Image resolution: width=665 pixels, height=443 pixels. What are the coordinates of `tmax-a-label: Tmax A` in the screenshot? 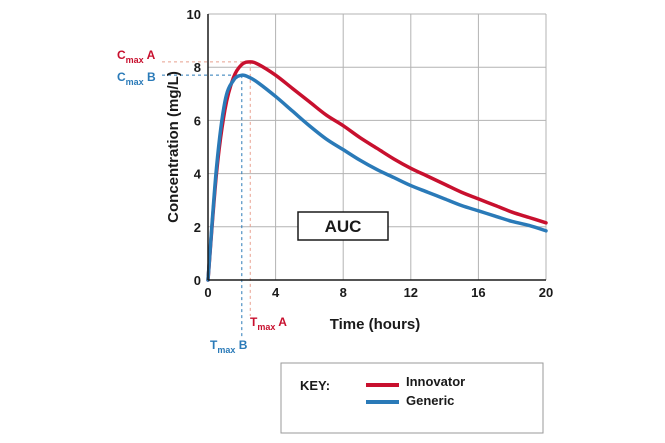 It's located at (268, 323).